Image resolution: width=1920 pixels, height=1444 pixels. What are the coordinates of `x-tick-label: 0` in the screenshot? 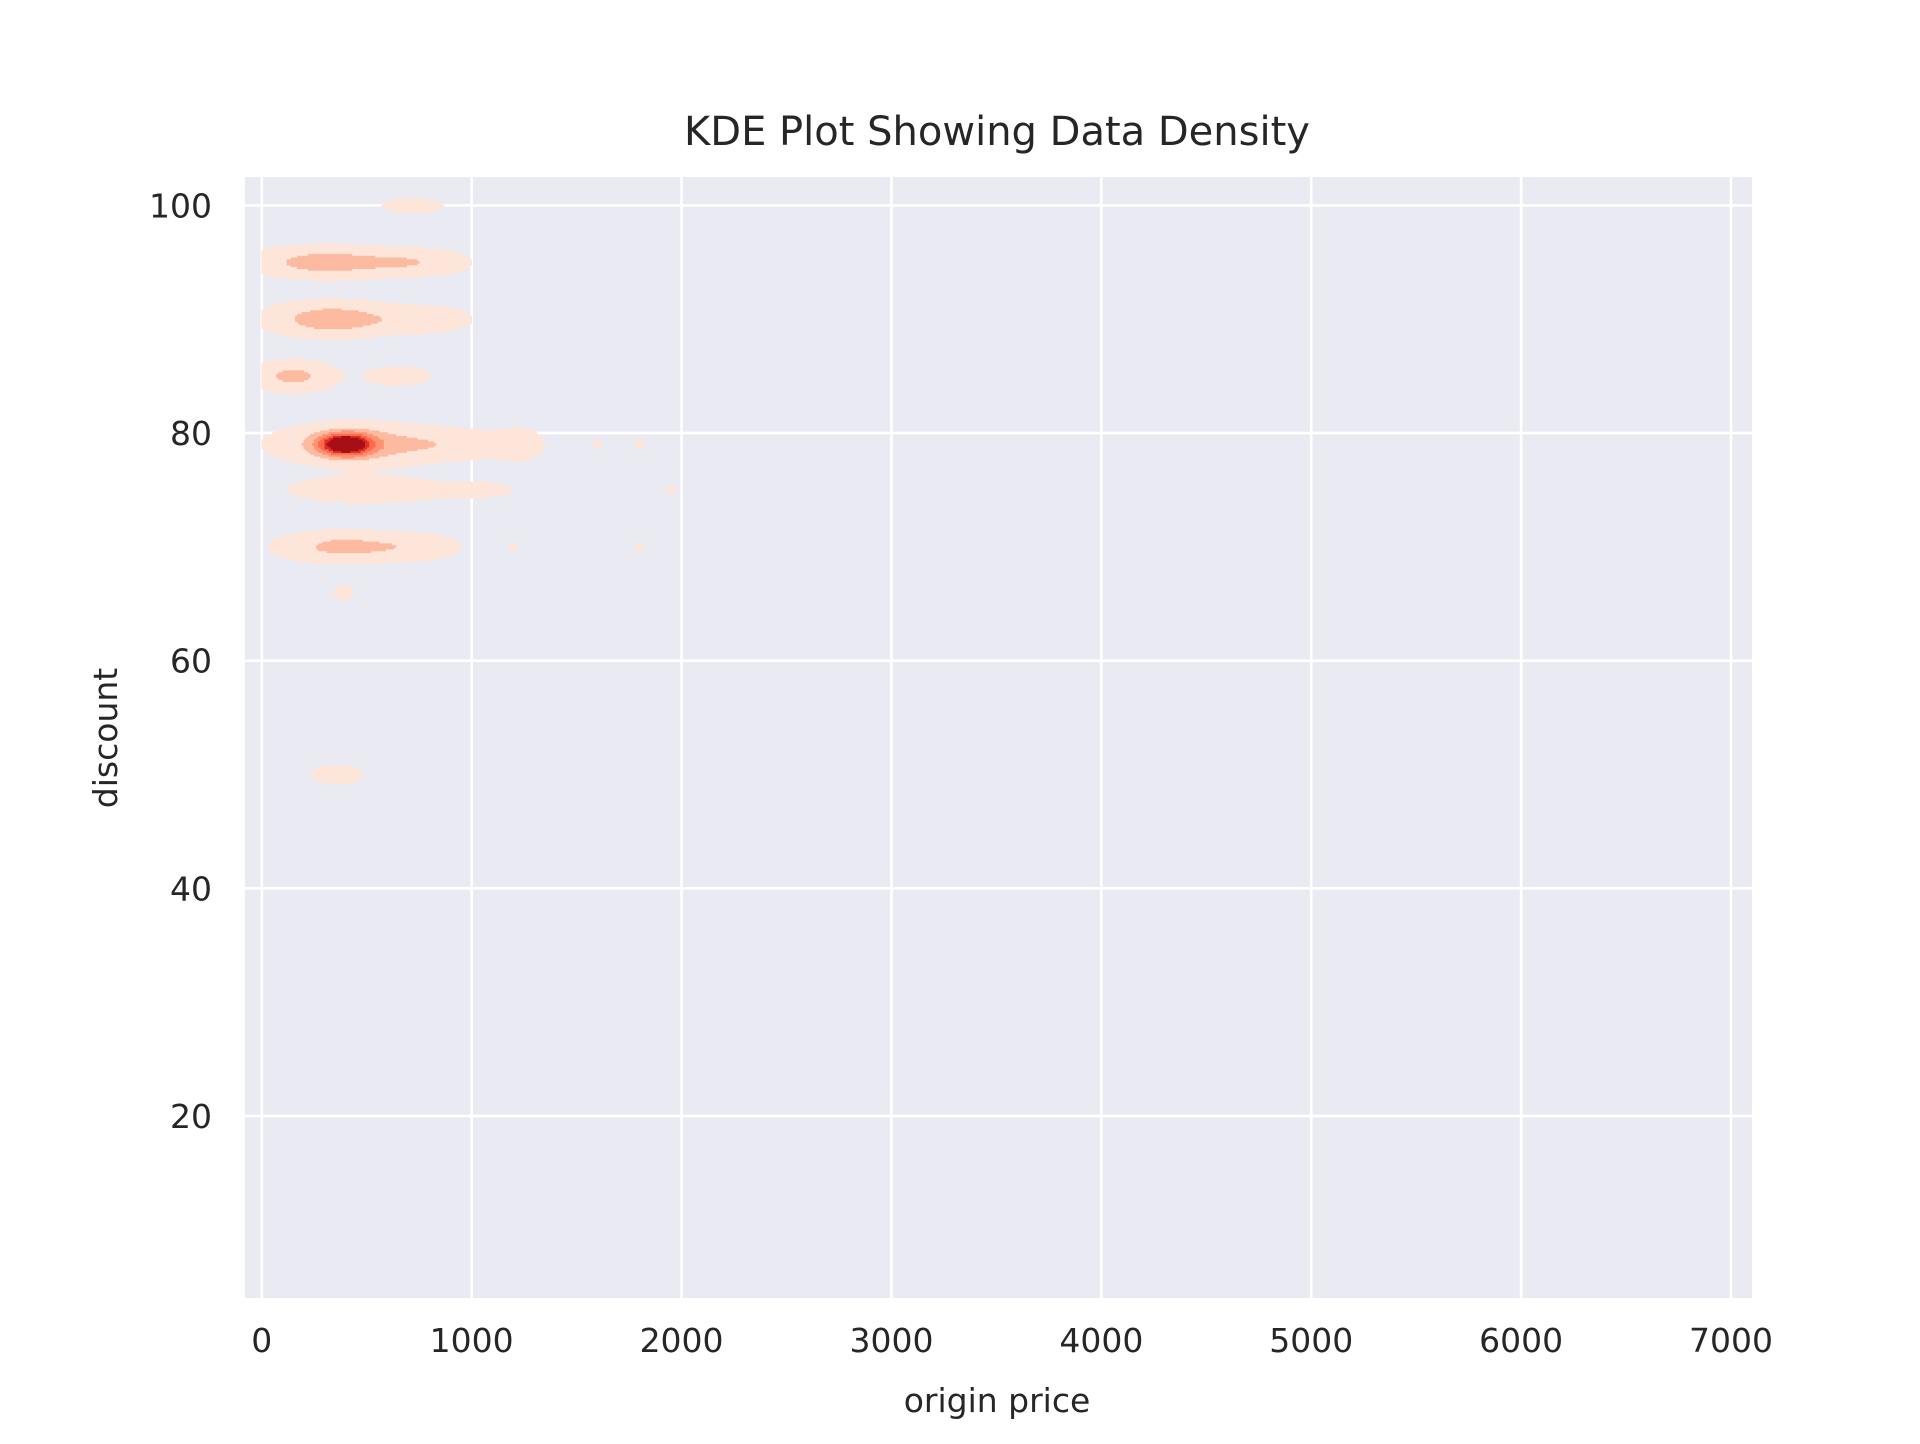 It's located at (261, 1340).